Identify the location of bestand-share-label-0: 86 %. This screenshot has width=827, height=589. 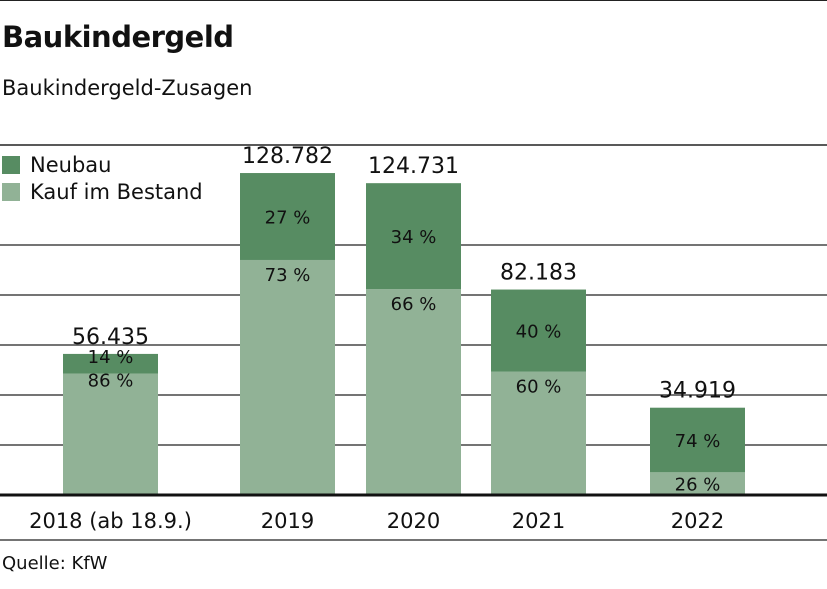
(111, 381).